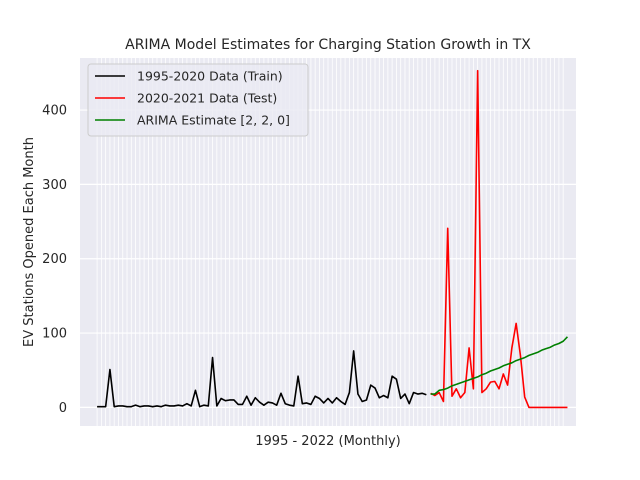 Image resolution: width=640 pixels, height=480 pixels. I want to click on x-axis-label: 1995 - 2022 (Monthly), so click(327, 441).